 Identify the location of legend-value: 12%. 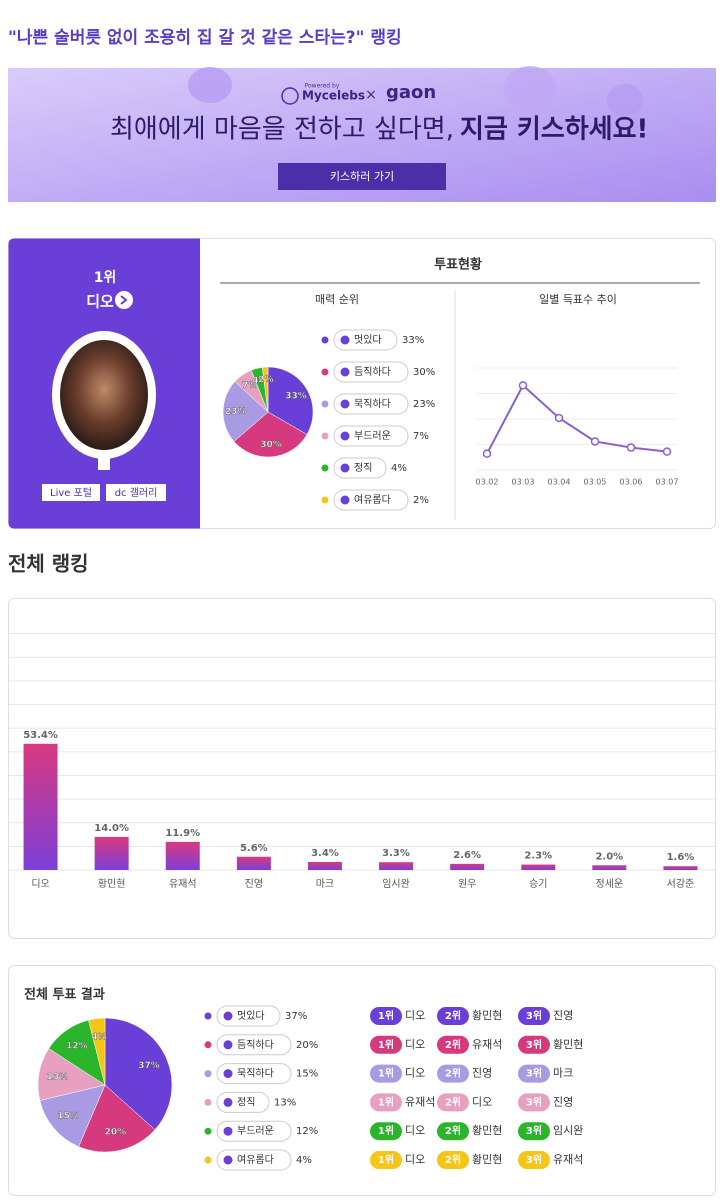
(307, 1131).